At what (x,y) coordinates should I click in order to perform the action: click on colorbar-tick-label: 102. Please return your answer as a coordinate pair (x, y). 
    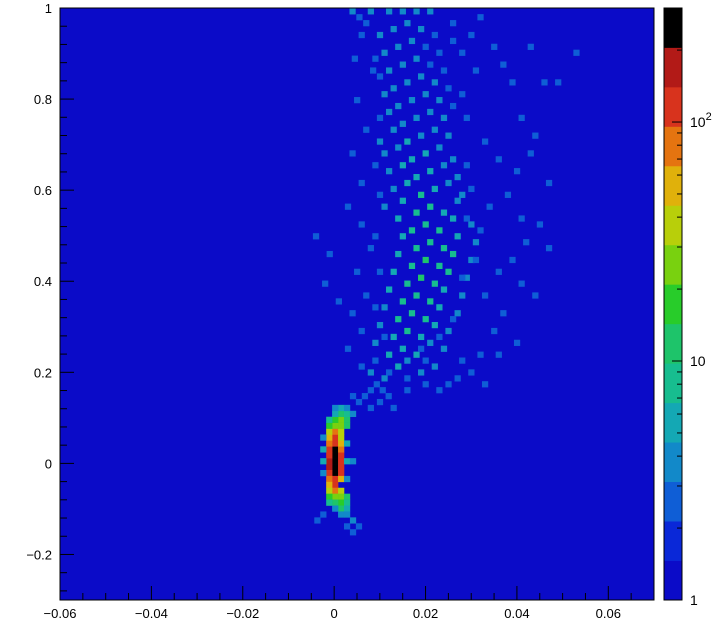
    Looking at the image, I should click on (701, 120).